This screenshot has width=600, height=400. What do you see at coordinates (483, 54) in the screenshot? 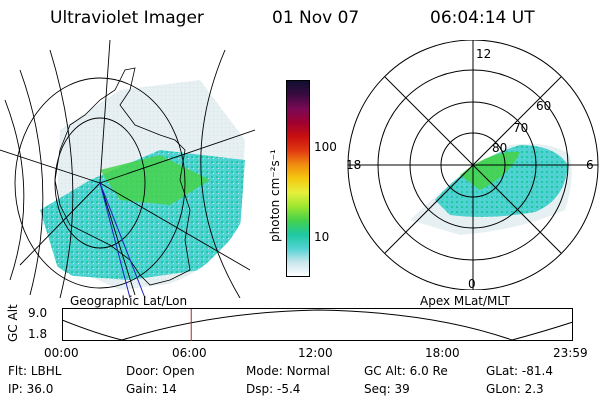
I see `mlt-label-12: 12` at bounding box center [483, 54].